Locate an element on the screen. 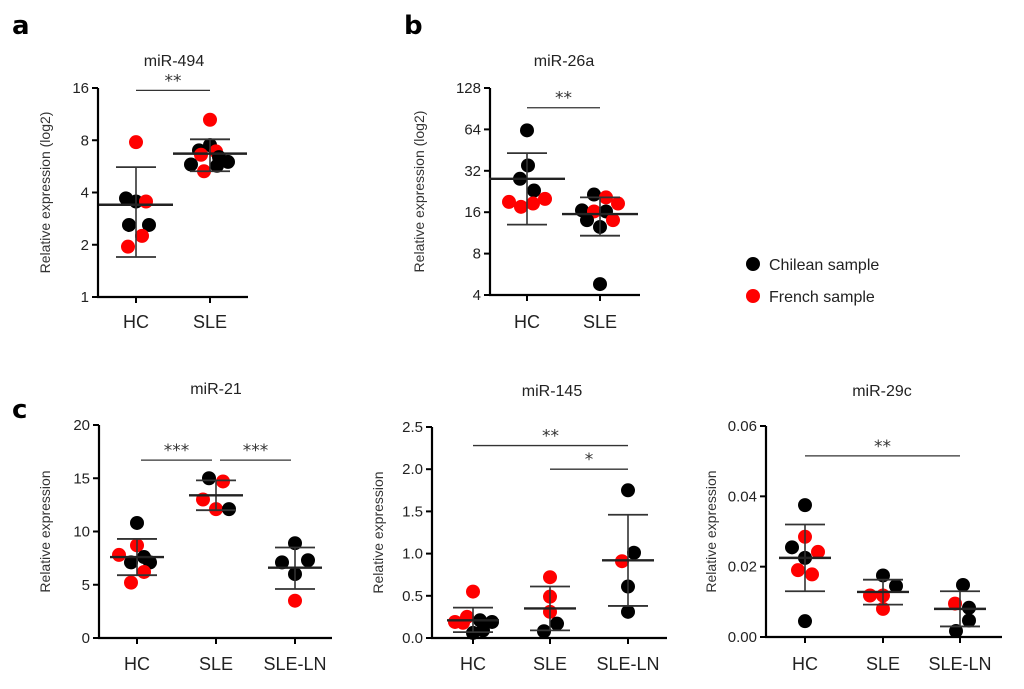 The width and height of the screenshot is (1024, 689). panel-letter: a is located at coordinates (21, 26).